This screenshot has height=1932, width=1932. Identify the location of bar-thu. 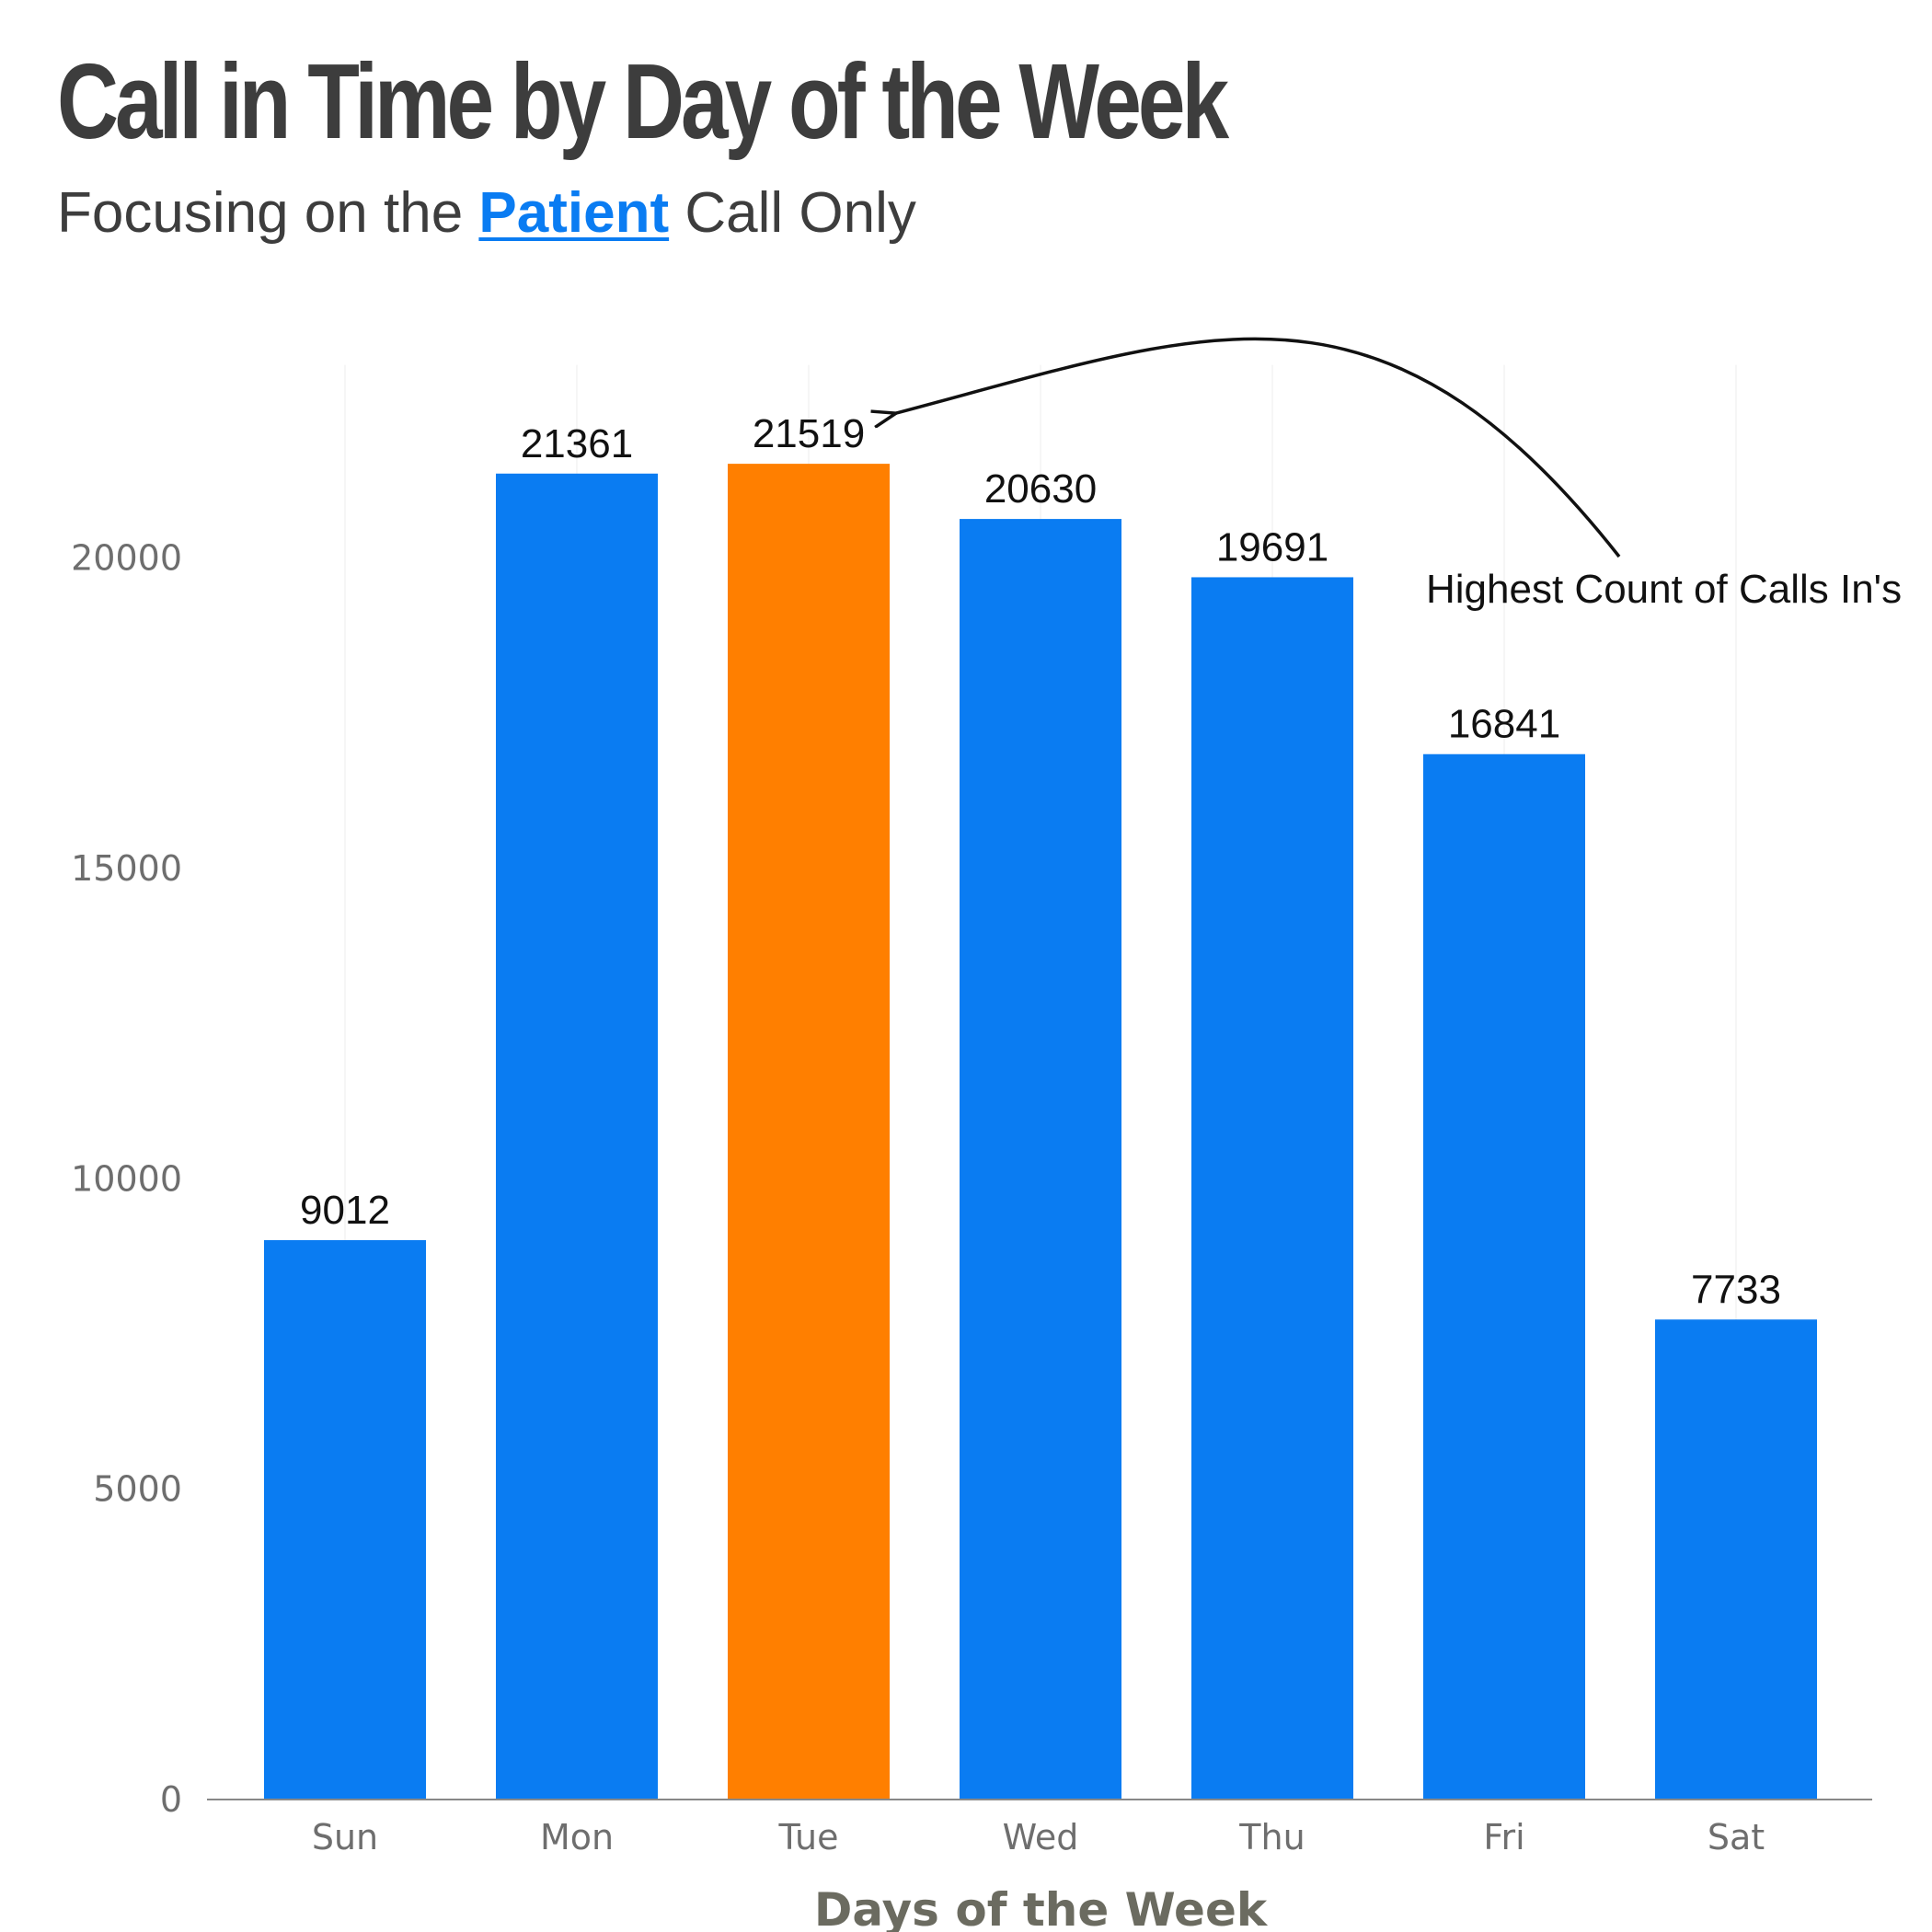
(1272, 1188).